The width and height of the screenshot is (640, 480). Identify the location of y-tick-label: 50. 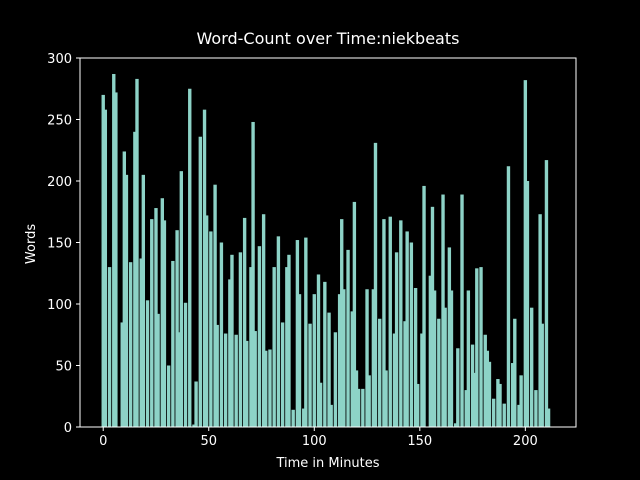
(63, 367).